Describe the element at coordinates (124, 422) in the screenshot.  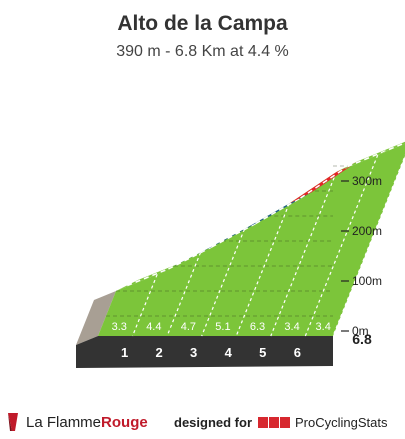
I see `brand-suffix: Rouge` at that location.